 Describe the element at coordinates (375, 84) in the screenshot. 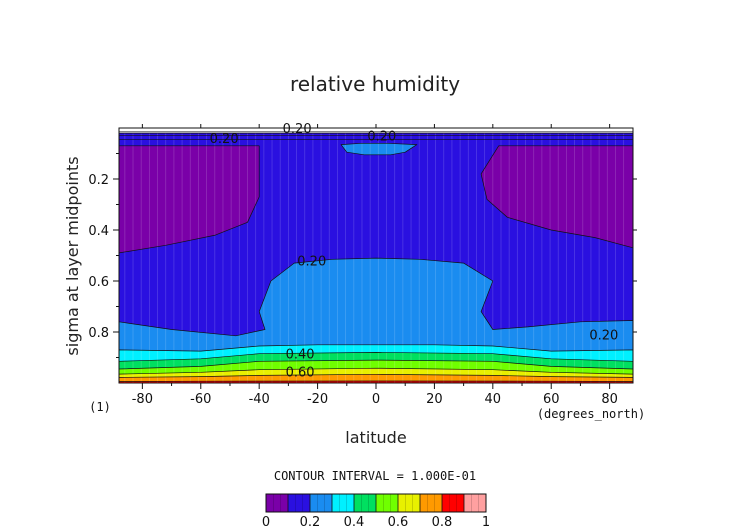

I see `chart-title: relative humidity` at that location.